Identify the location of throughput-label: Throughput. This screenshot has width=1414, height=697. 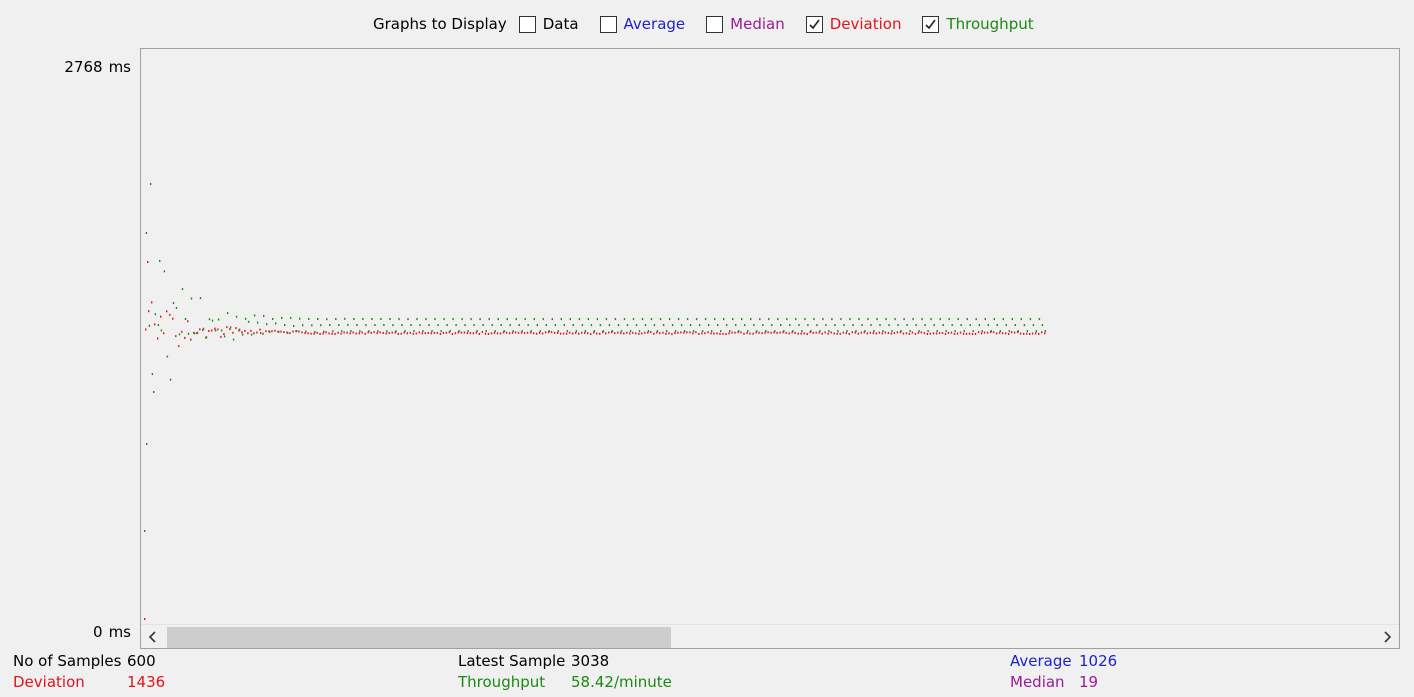
(502, 682).